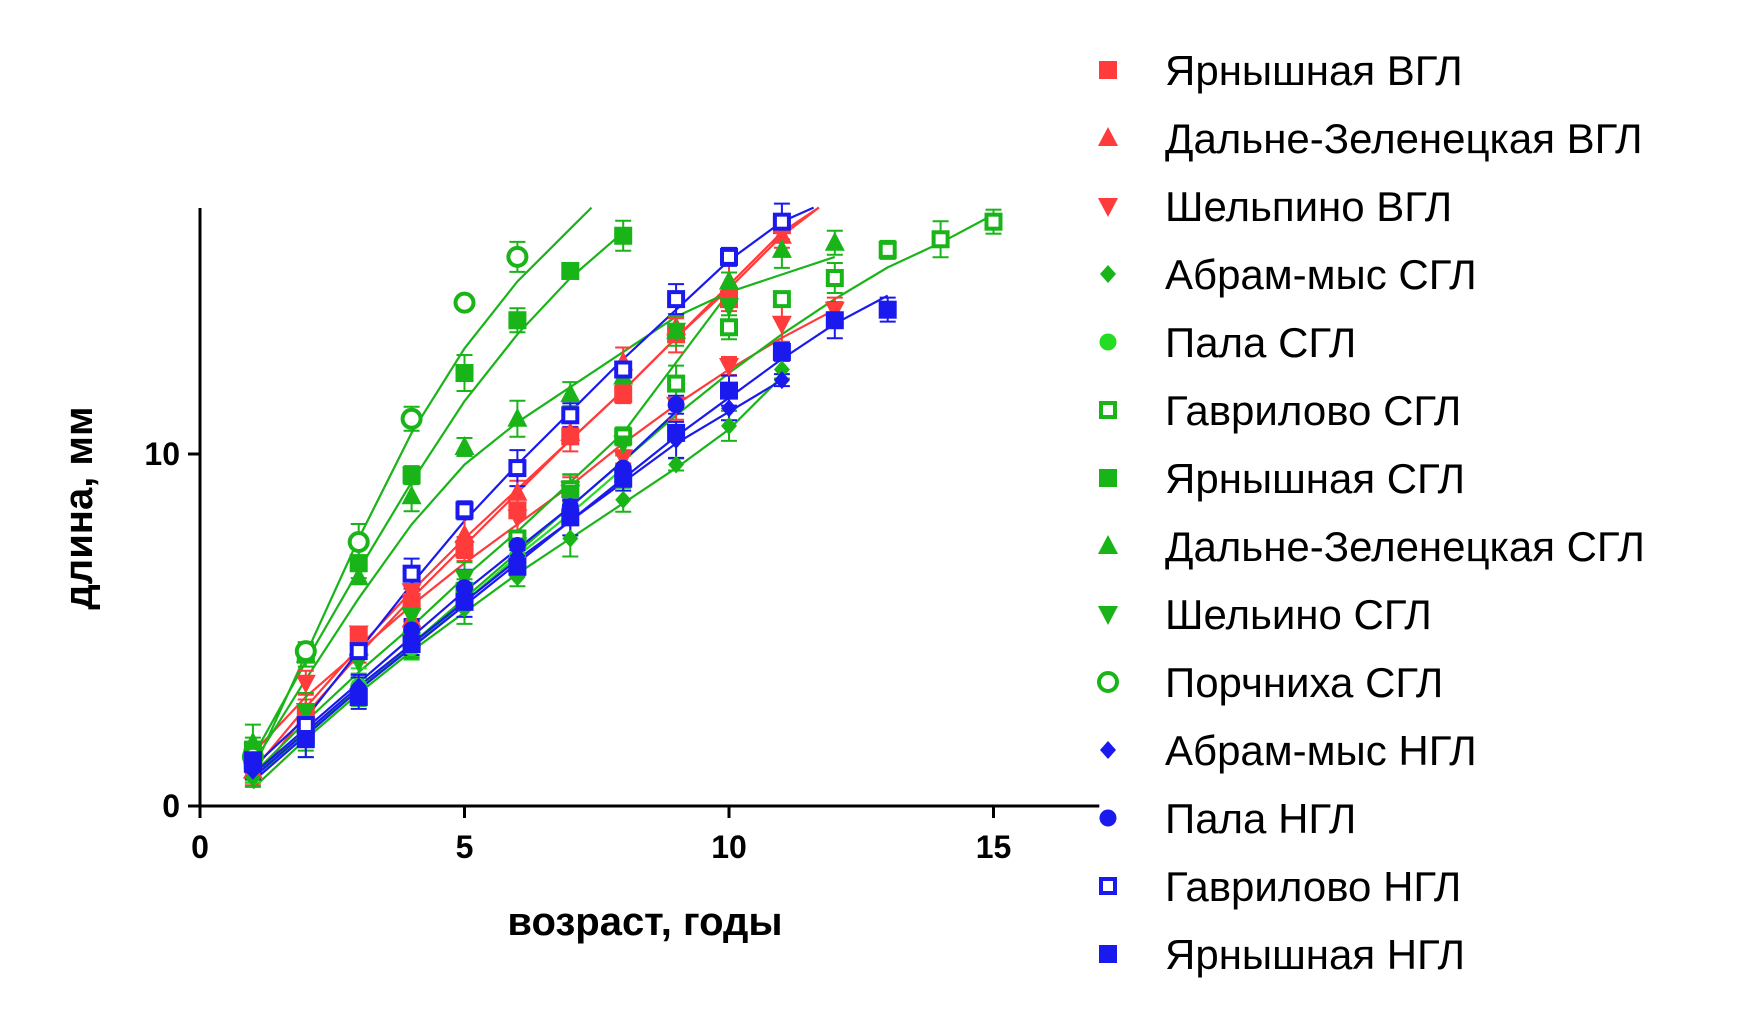 This screenshot has height=1019, width=1754. I want to click on x-tick-label-1: 5, so click(465, 847).